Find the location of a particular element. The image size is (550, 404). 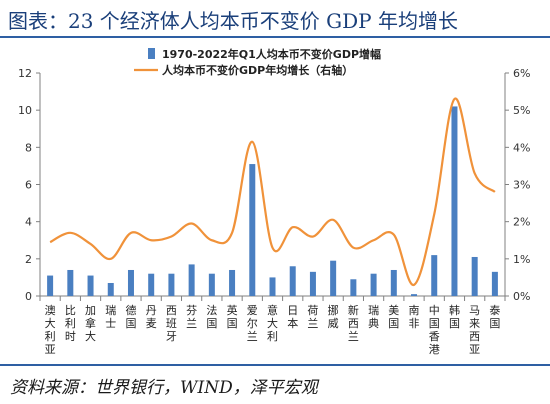

y-left-tick-label: 2 is located at coordinates (28, 259).